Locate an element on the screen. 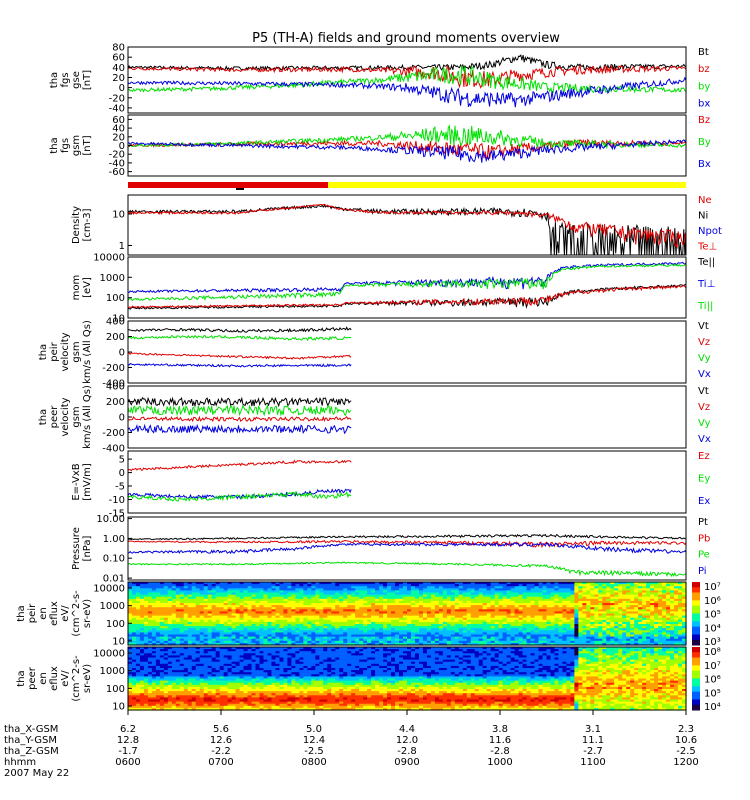 This screenshot has width=750, height=800. y-tick-label: -20 is located at coordinates (117, 98).